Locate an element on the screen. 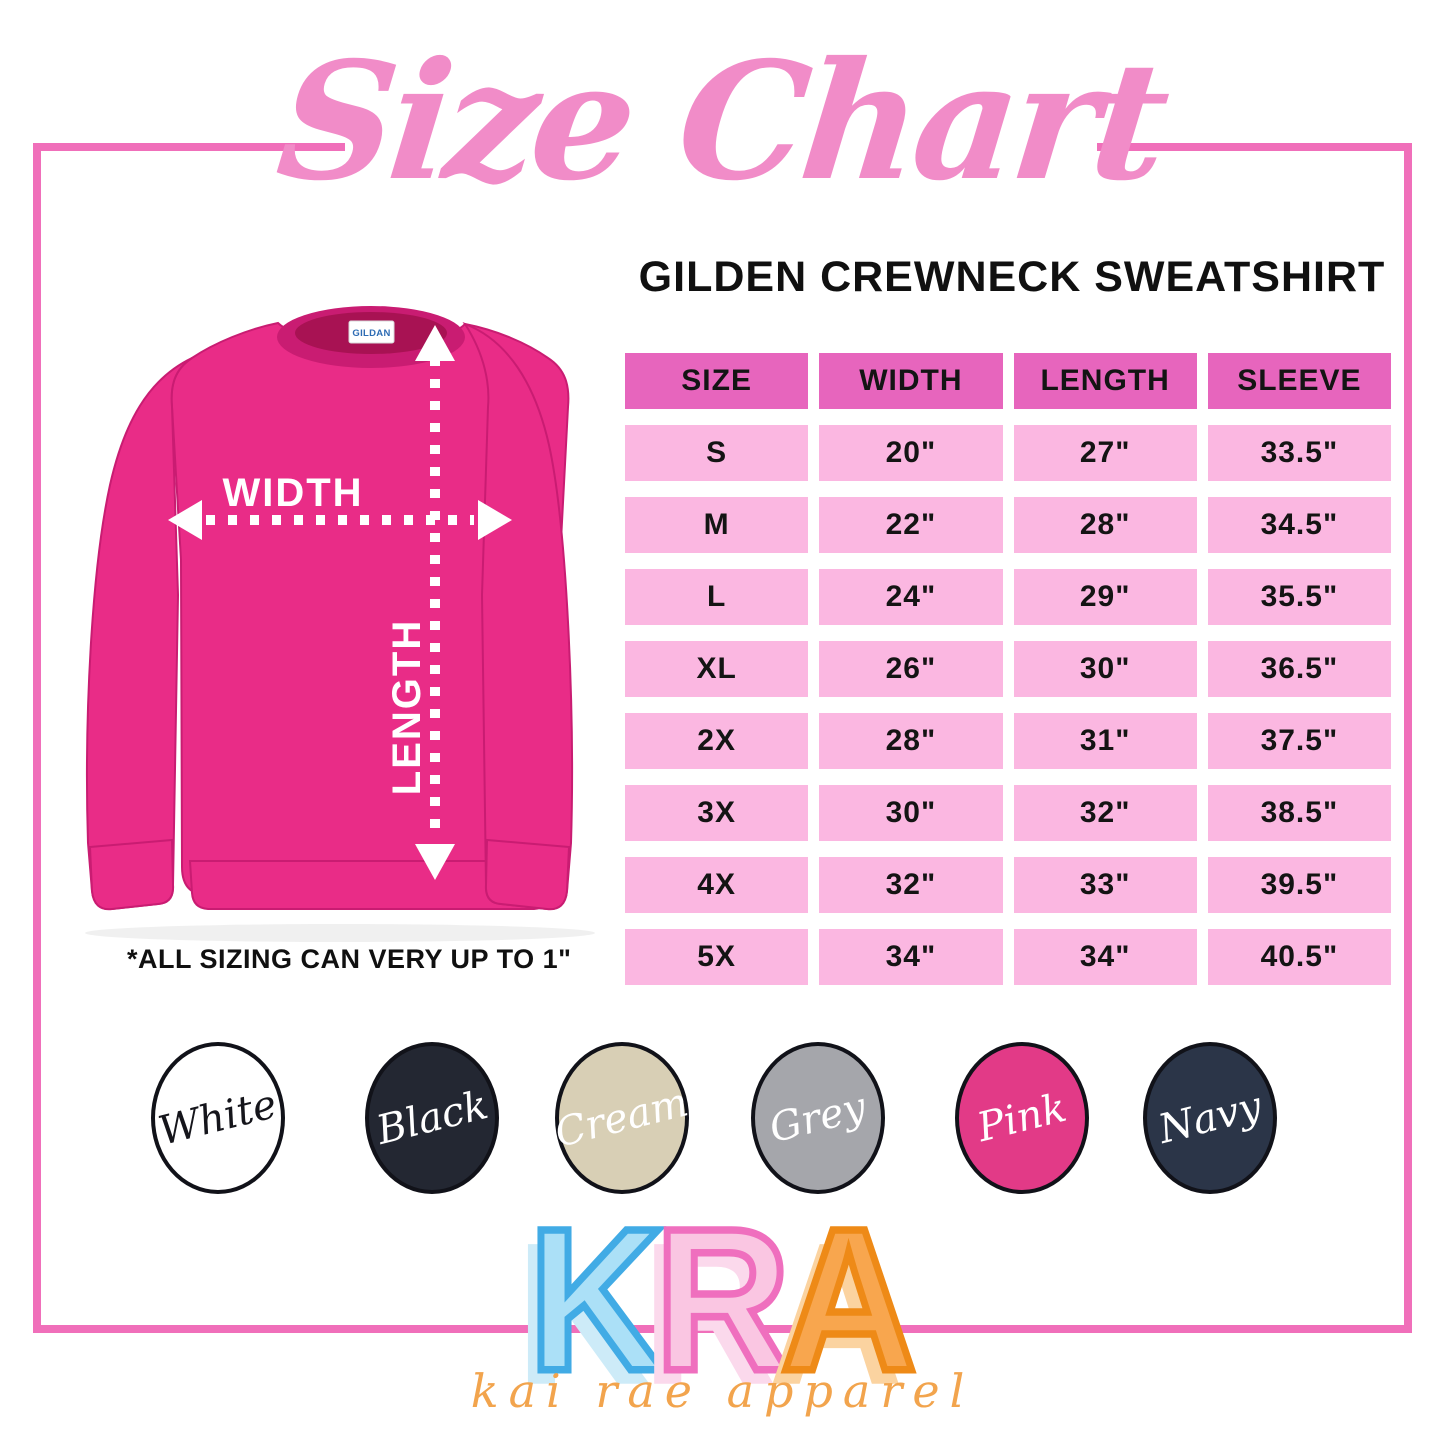 The width and height of the screenshot is (1445, 1445). ground-shadow is located at coordinates (340, 933).